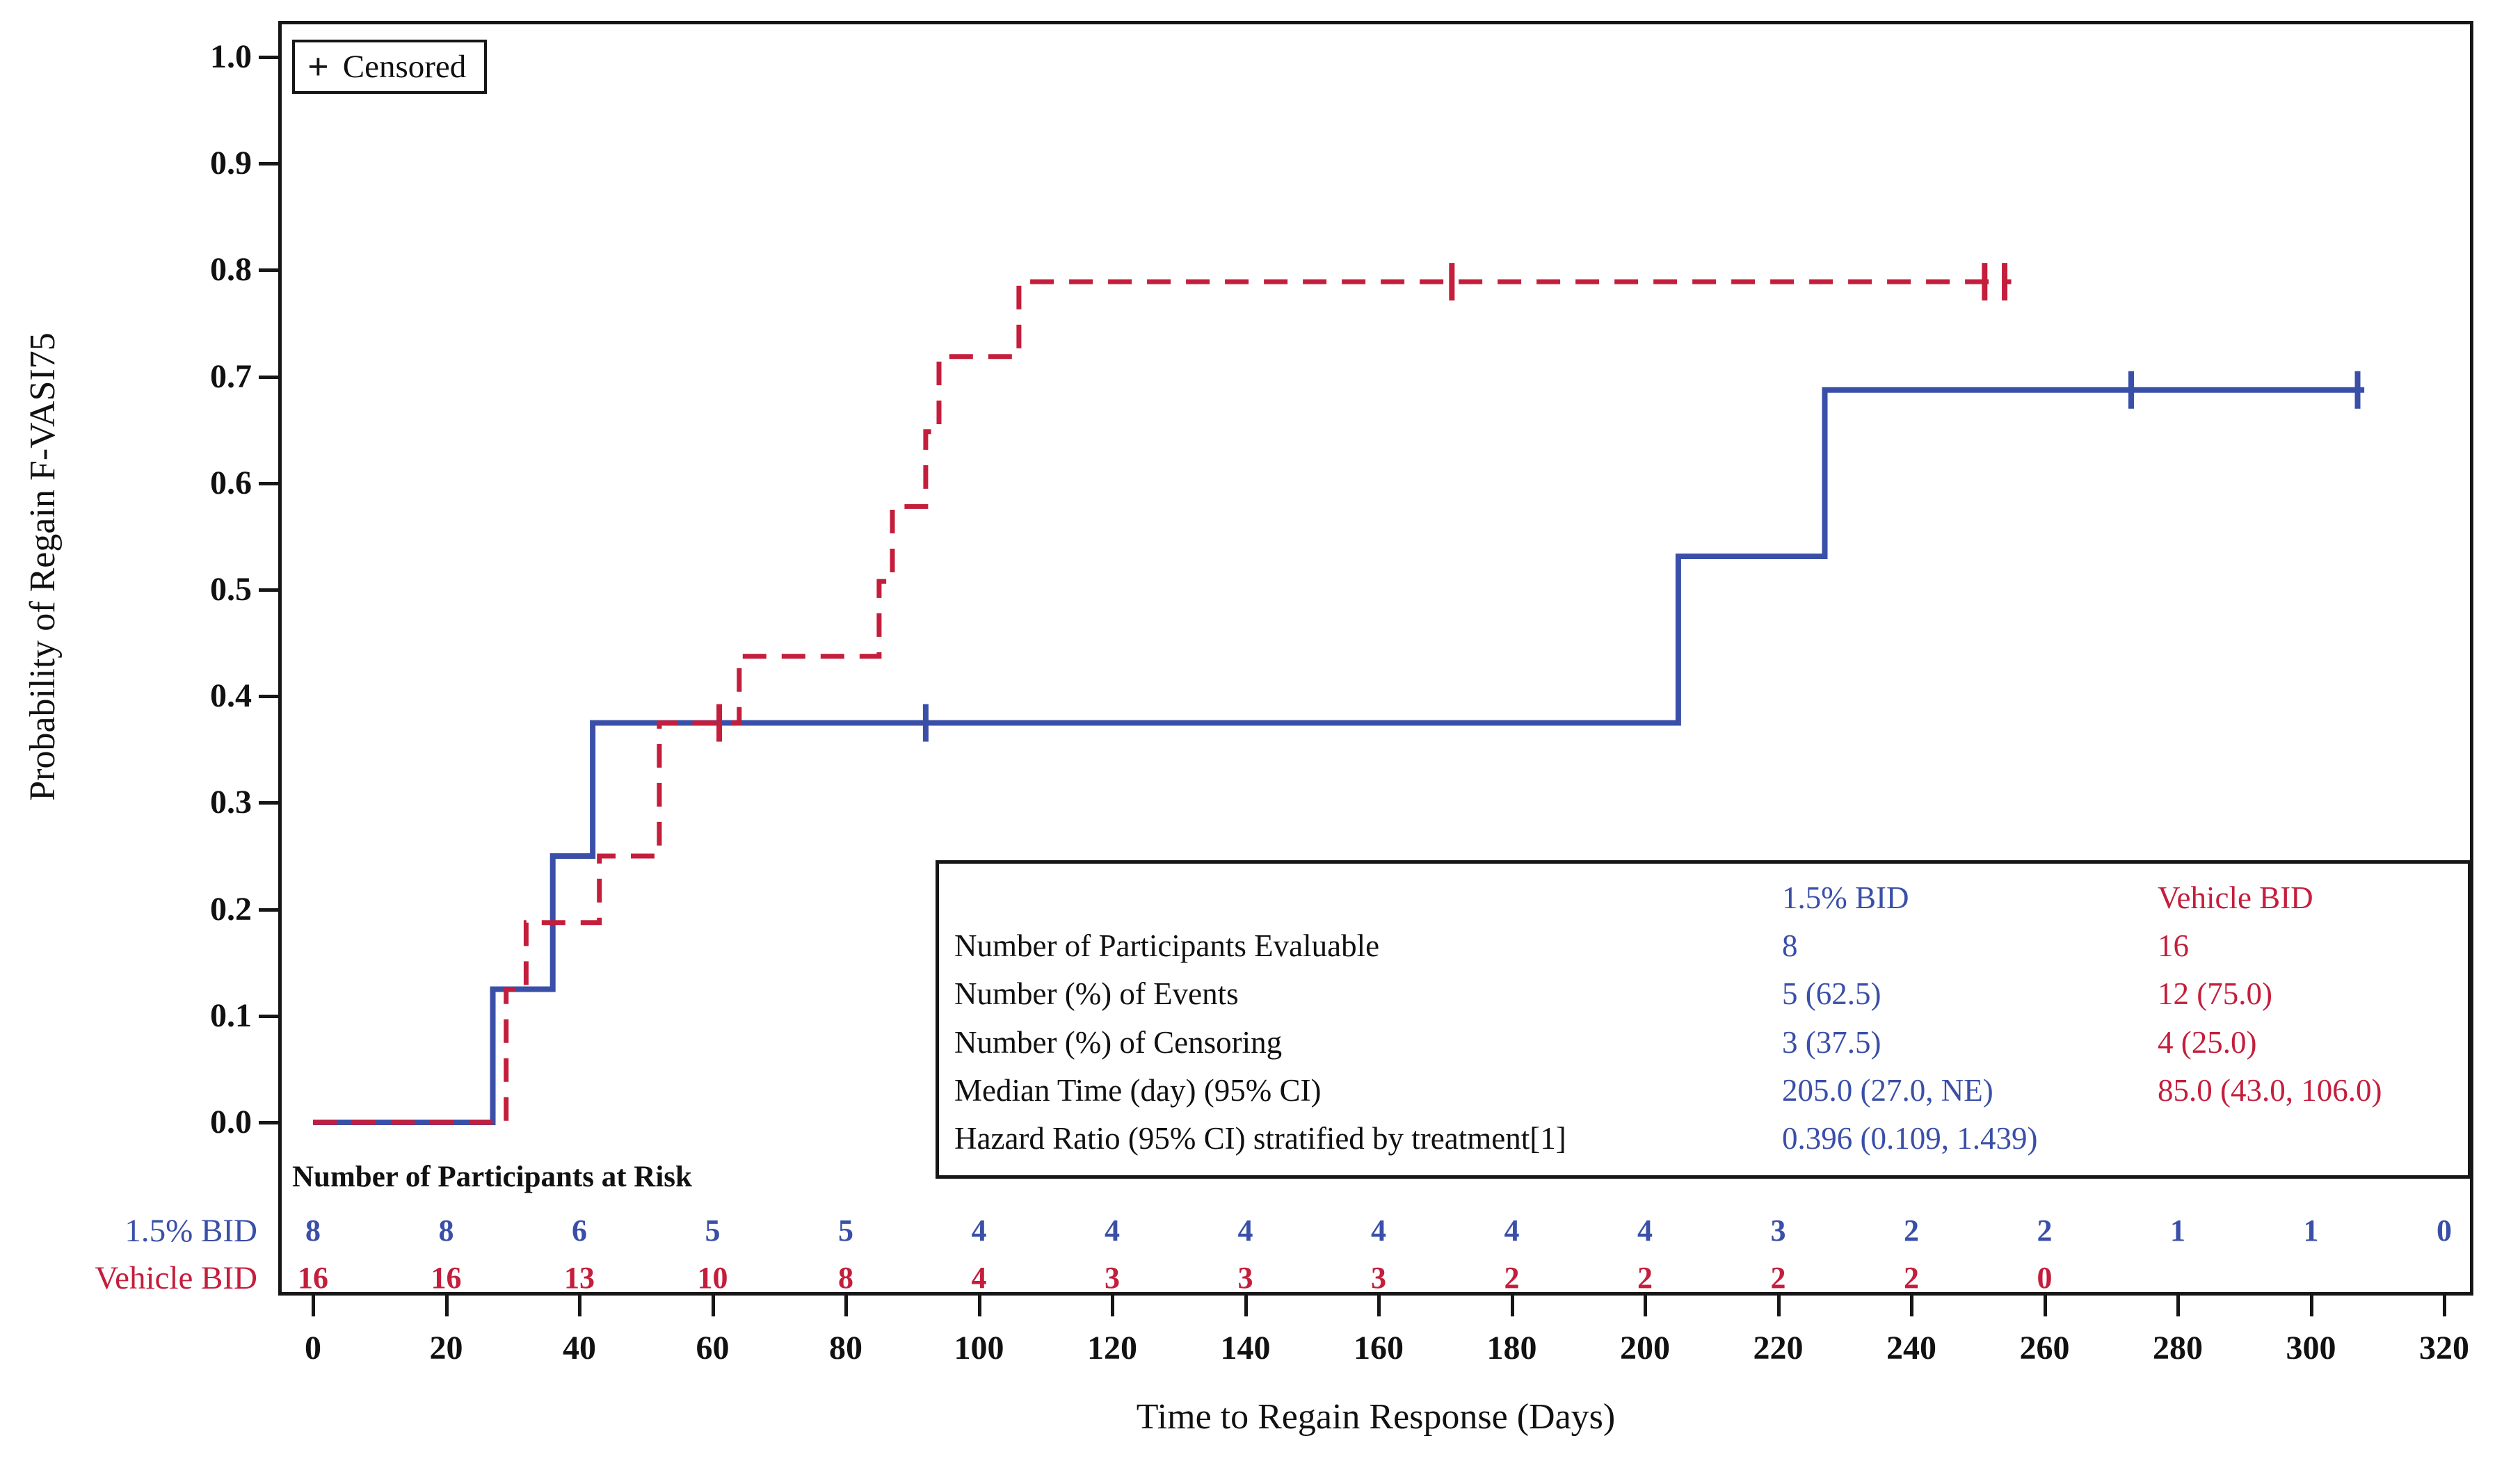 The width and height of the screenshot is (2504, 1484). I want to click on x-axis-title: Time to Regain Response (Days), so click(1376, 1417).